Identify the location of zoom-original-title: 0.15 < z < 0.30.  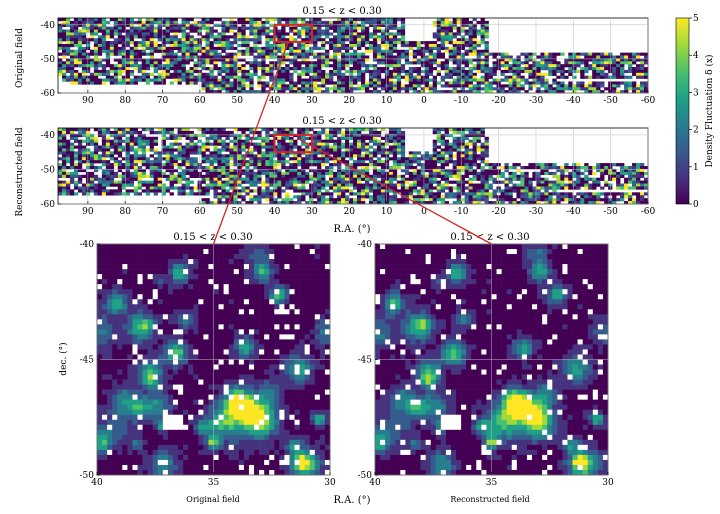
(212, 237).